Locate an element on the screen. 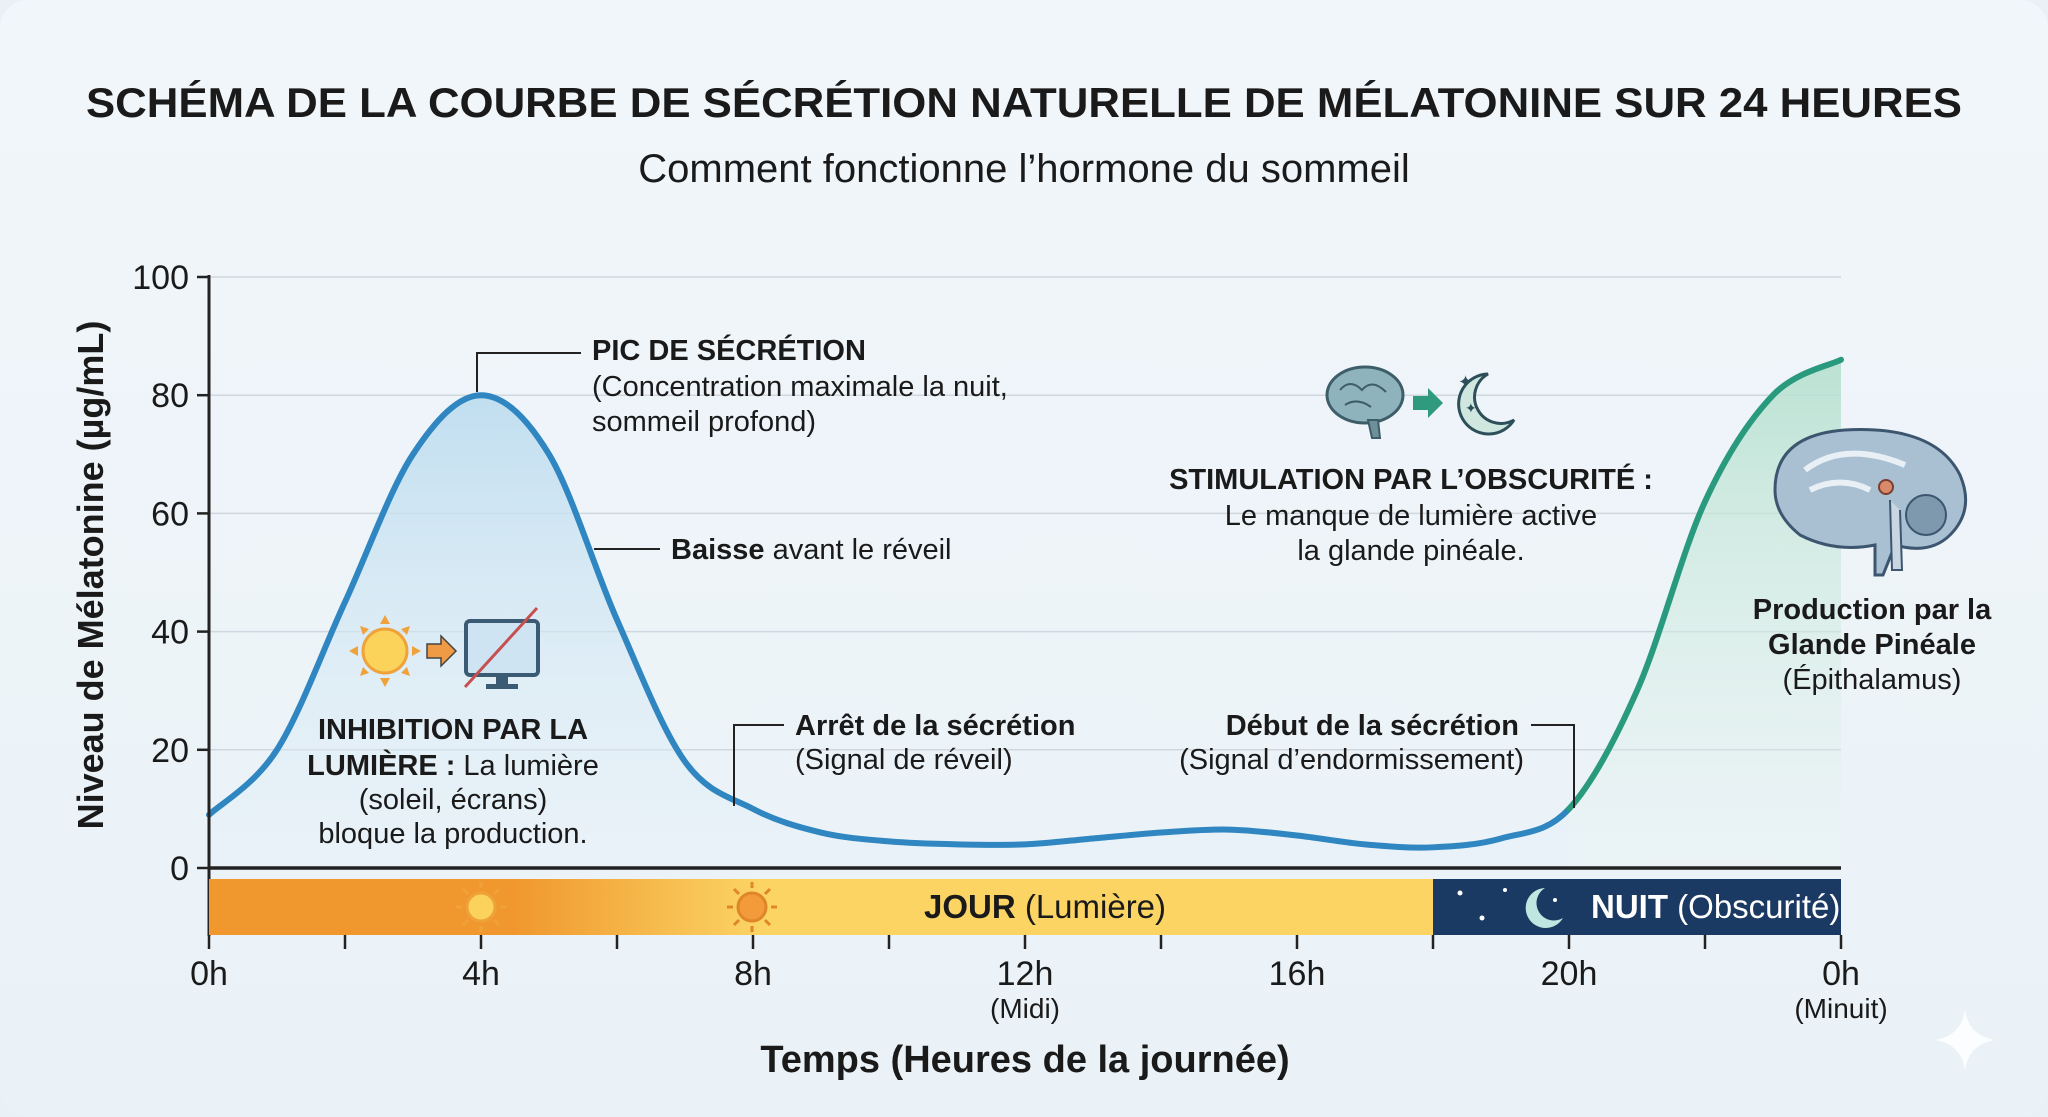 The image size is (2048, 1117). x-tick-labels: 0h 4h 8h 12h(Midi)16h 20h 0h(Minuit) is located at coordinates (1039, 989).